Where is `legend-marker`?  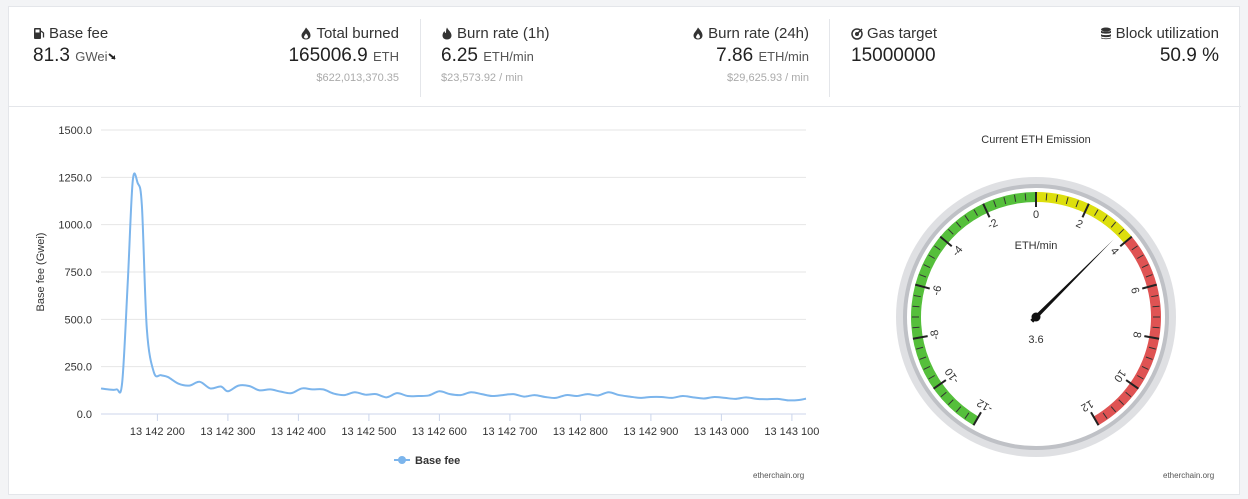 legend-marker is located at coordinates (402, 460).